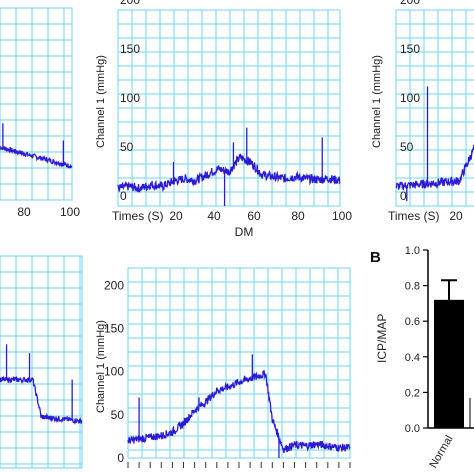 The width and height of the screenshot is (474, 474). What do you see at coordinates (36, 104) in the screenshot?
I see `p1-grid` at bounding box center [36, 104].